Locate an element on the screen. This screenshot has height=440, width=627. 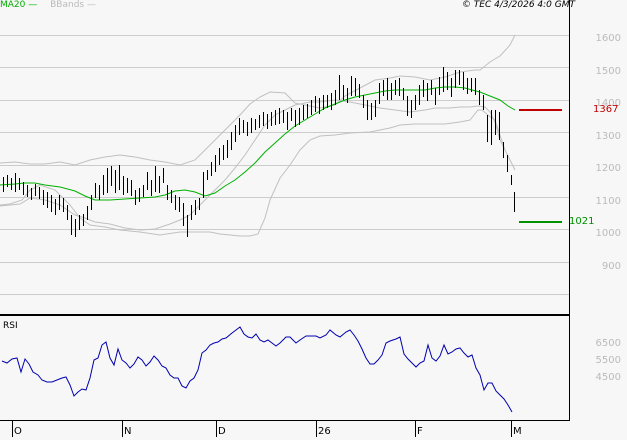
x-axis-label: N is located at coordinates (128, 431).